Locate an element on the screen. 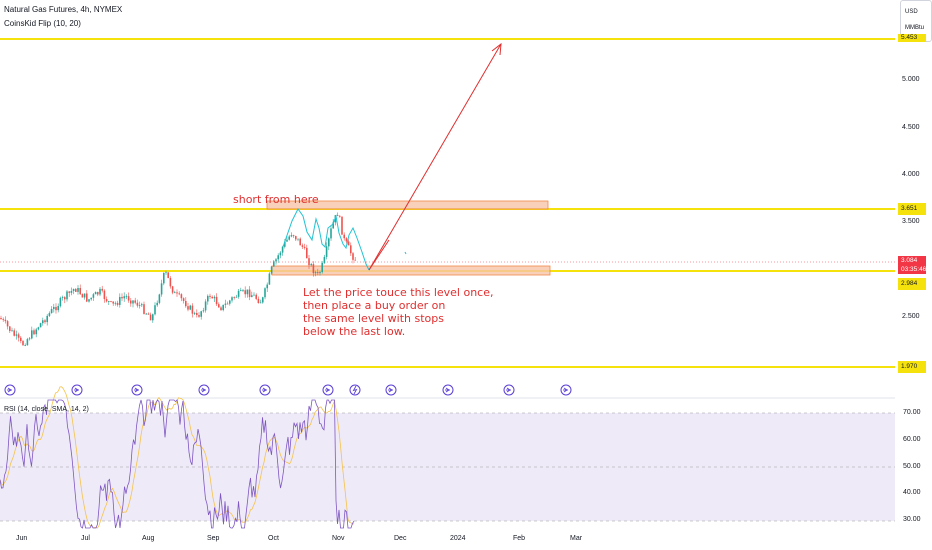  projection-arrow is located at coordinates (435, 157).